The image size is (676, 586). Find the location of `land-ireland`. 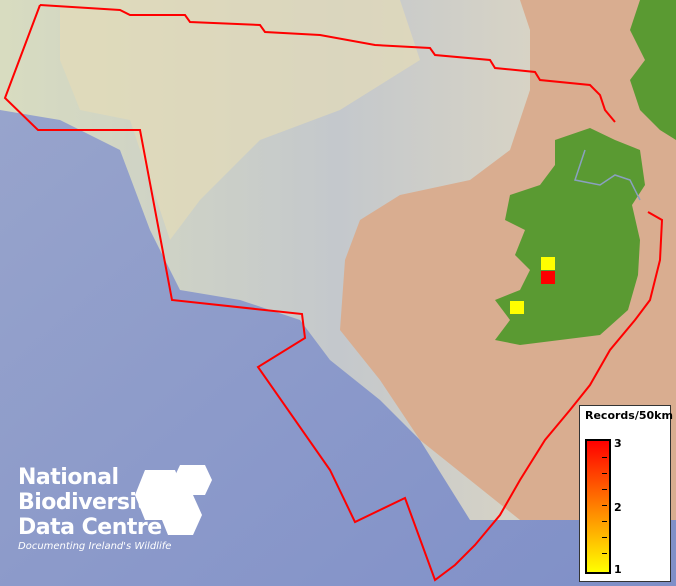

land-ireland is located at coordinates (570, 236).